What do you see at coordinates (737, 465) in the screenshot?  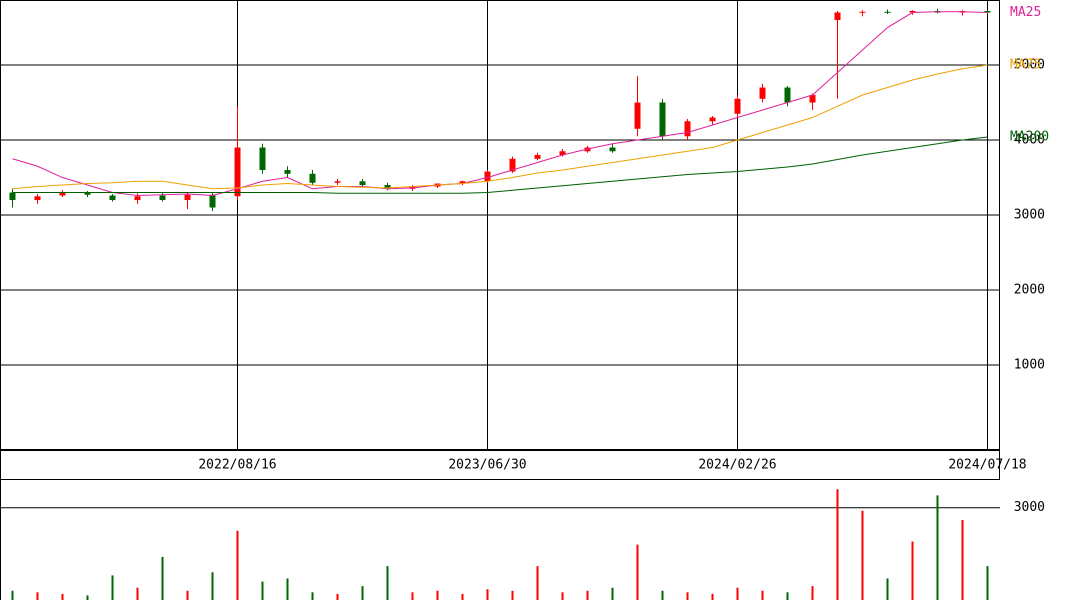 I see `x-tick-label: 2024/02/26` at bounding box center [737, 465].